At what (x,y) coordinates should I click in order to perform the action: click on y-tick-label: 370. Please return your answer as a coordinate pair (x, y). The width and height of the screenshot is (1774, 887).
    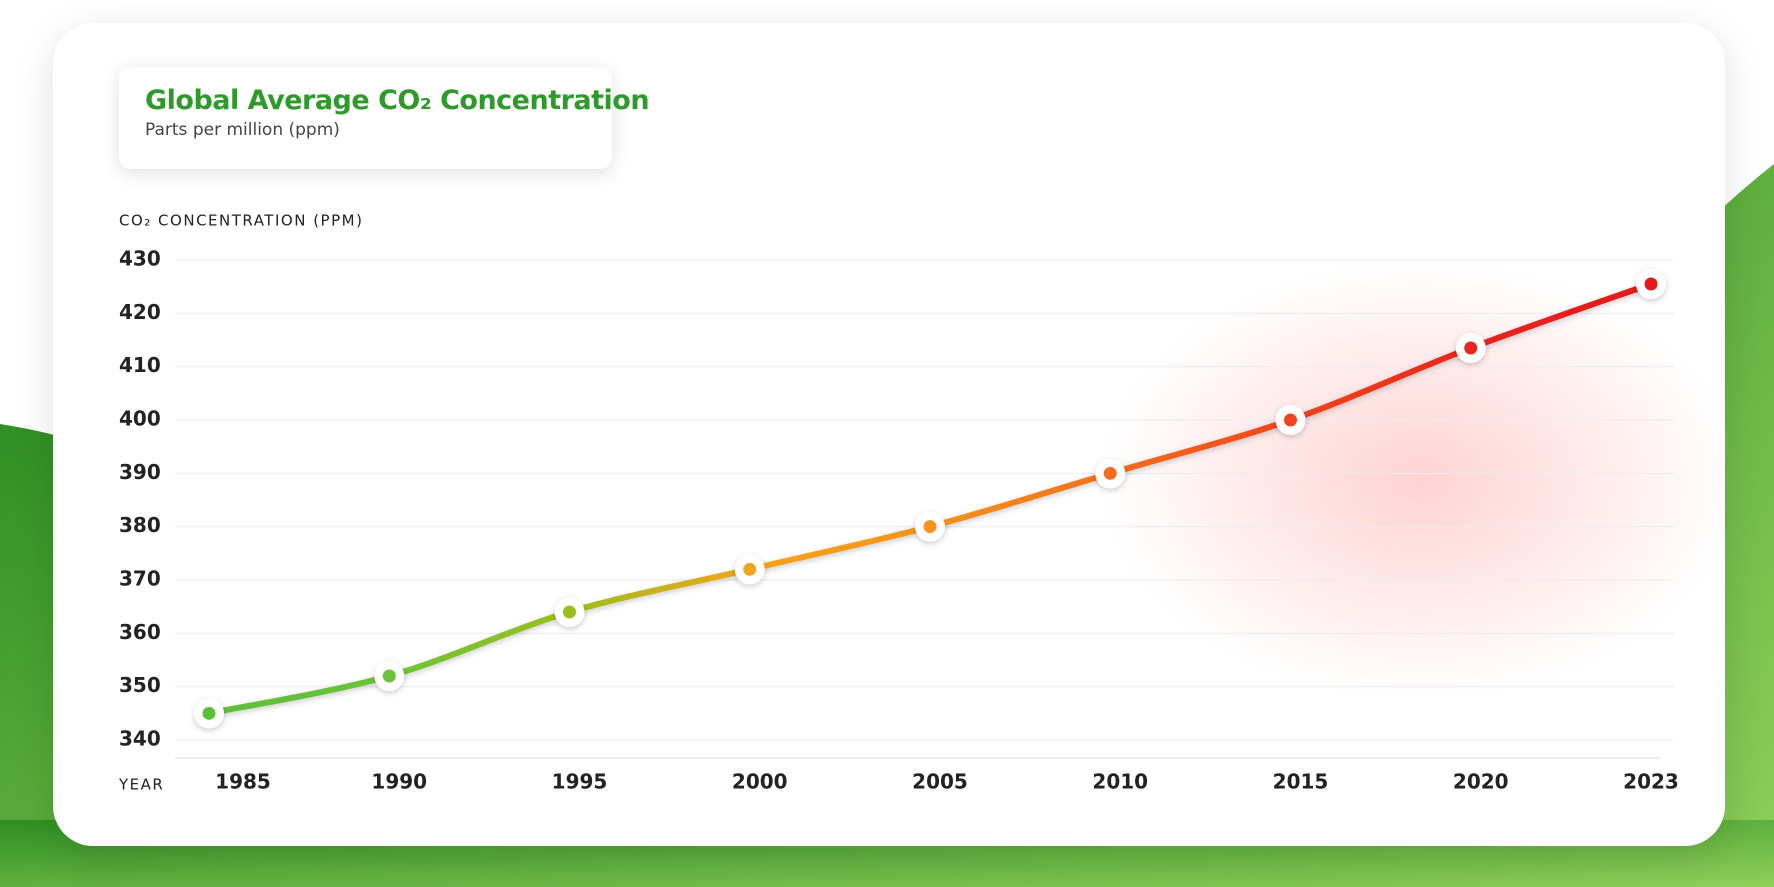
    Looking at the image, I should click on (140, 579).